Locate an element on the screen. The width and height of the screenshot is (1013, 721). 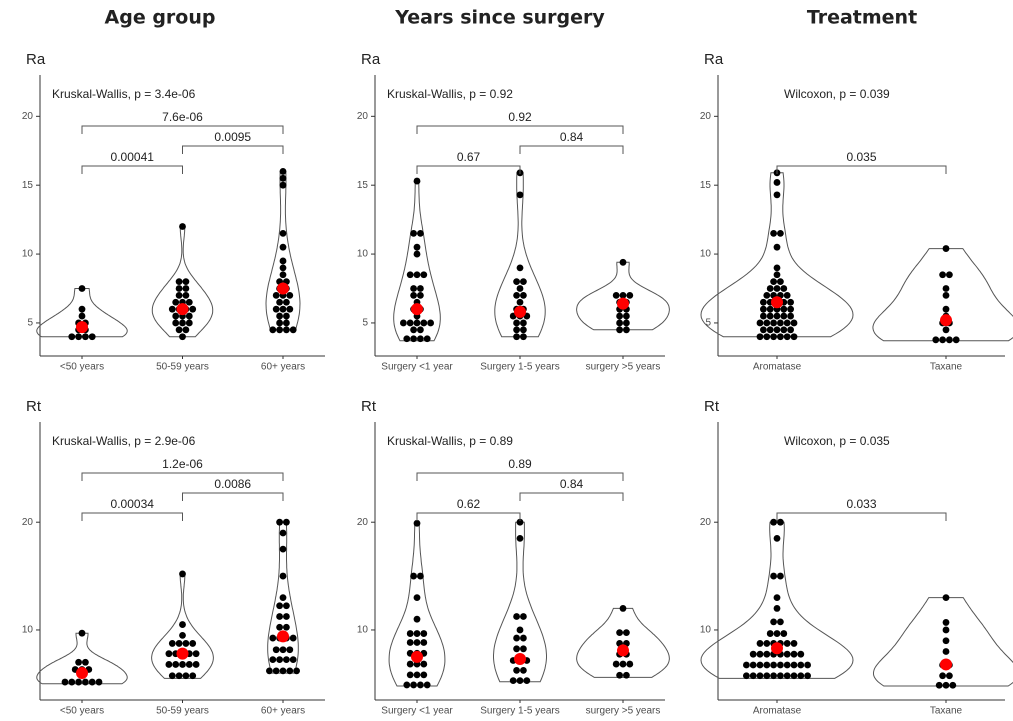
test-label: Wilcoxon, p = 0.039 is located at coordinates (837, 94).